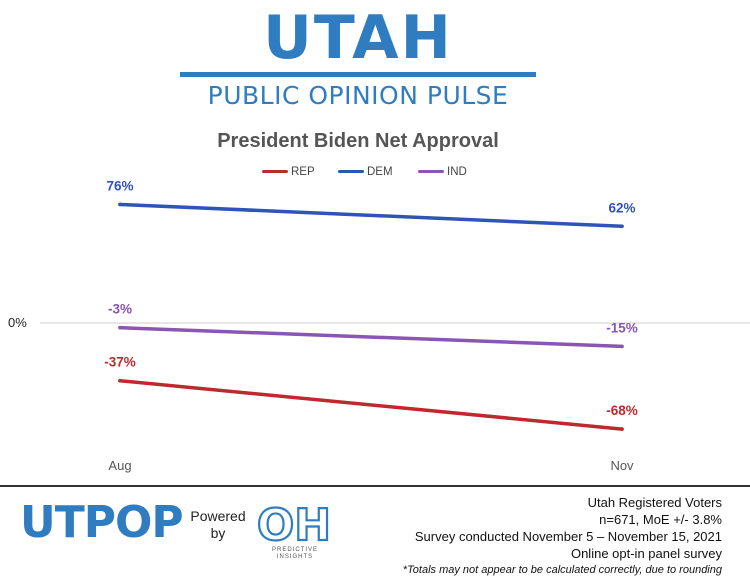 This screenshot has width=750, height=585. What do you see at coordinates (218, 516) in the screenshot?
I see `powered-line: Powered` at bounding box center [218, 516].